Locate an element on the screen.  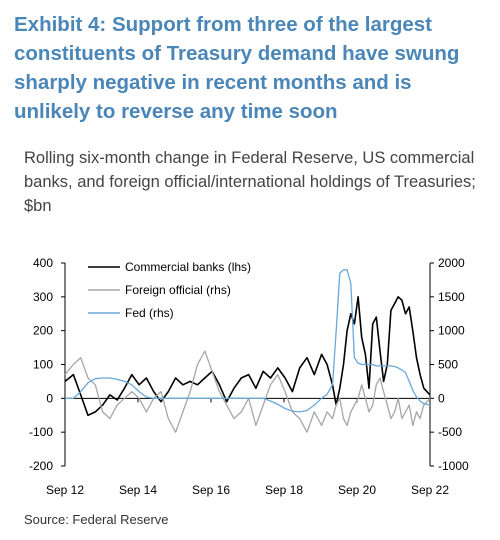
left-tick-label: 0 is located at coordinates (49, 398).